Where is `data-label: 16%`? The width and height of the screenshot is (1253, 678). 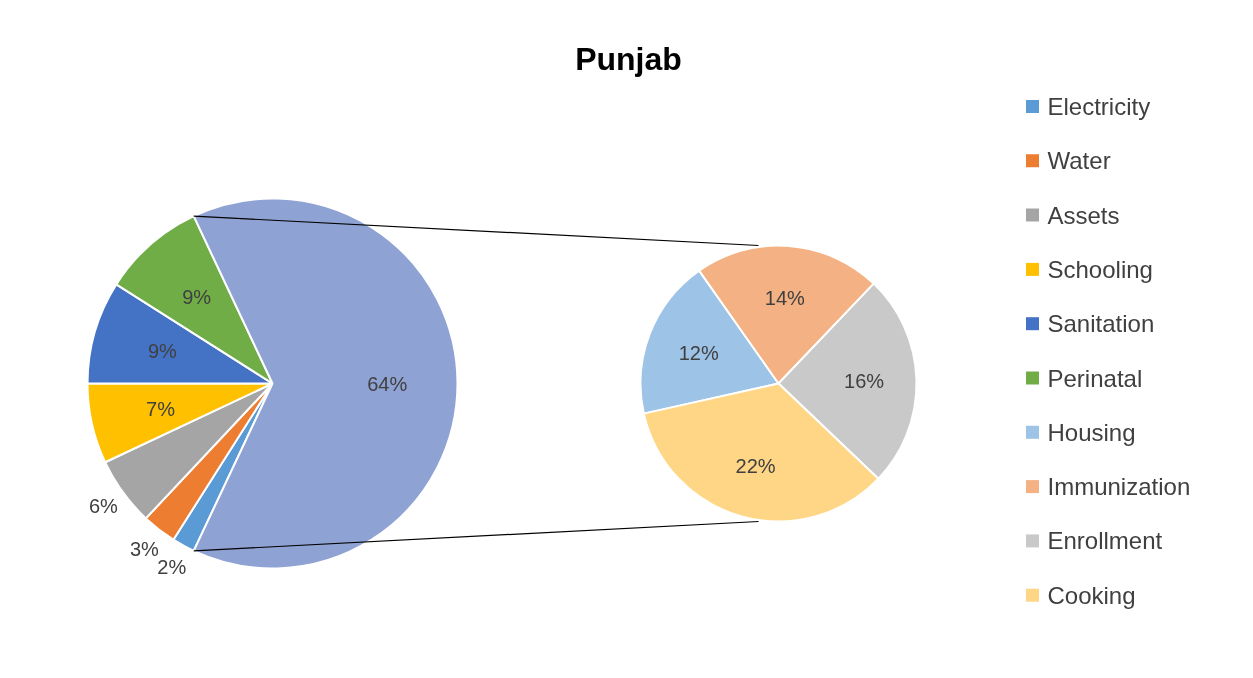
data-label: 16% is located at coordinates (864, 381).